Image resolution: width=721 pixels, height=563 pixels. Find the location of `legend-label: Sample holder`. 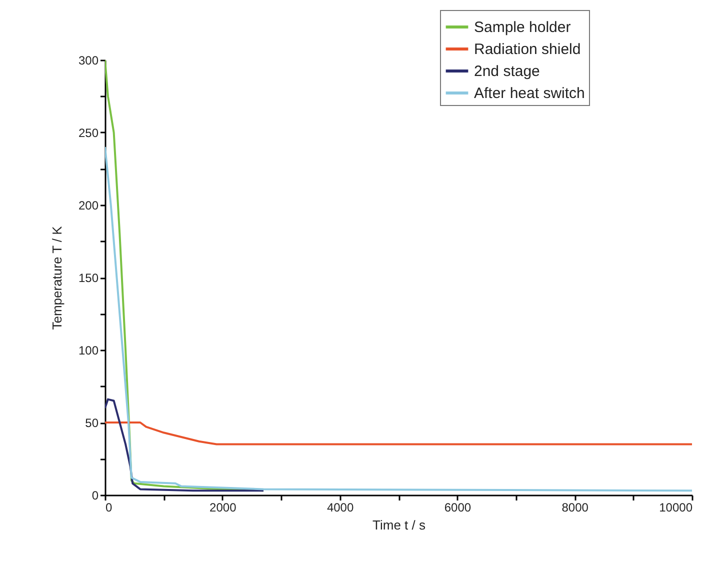

legend-label: Sample holder is located at coordinates (522, 27).